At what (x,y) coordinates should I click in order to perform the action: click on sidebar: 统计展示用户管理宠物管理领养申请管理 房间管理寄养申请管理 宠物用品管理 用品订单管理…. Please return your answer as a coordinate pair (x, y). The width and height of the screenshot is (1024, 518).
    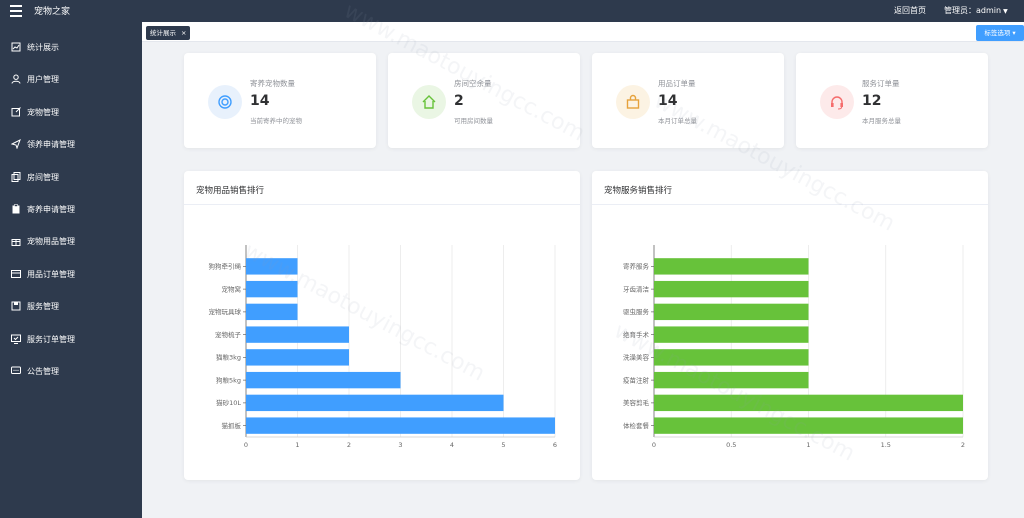
    Looking at the image, I should click on (71, 270).